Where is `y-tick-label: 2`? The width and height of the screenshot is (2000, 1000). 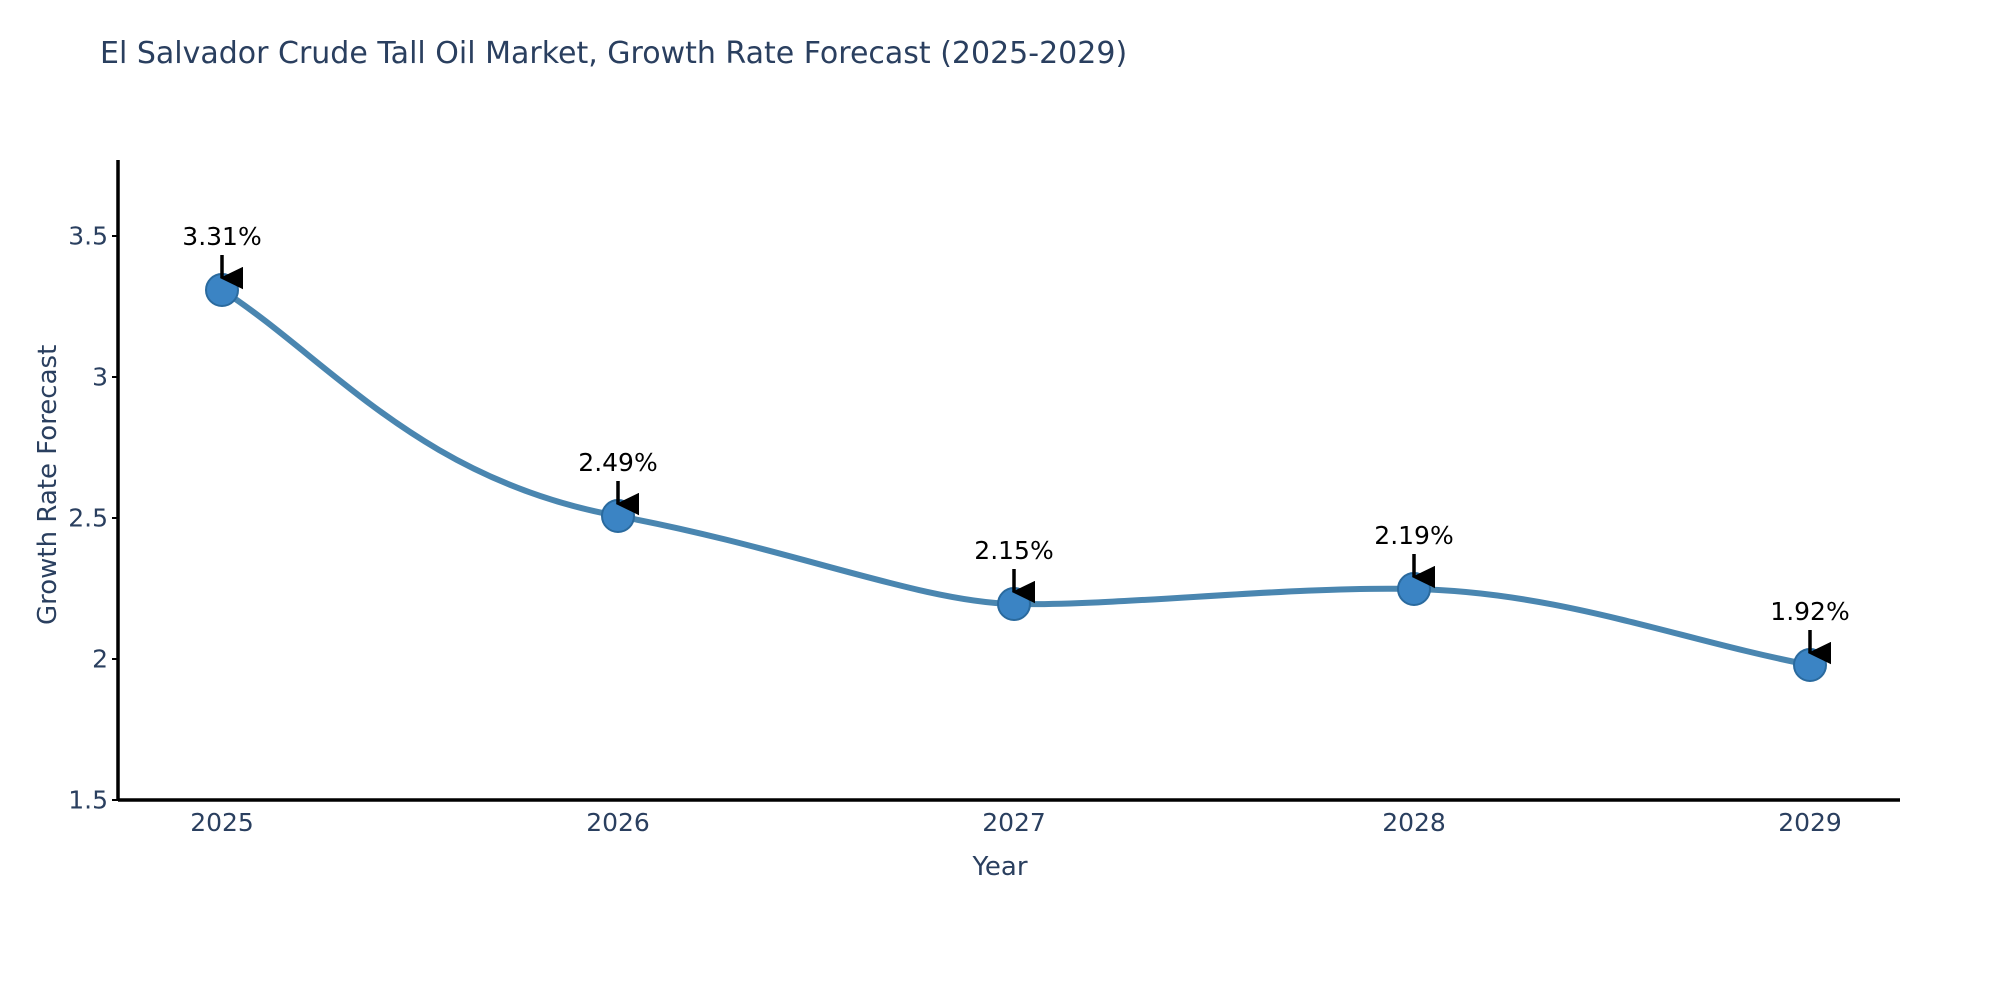 y-tick-label: 2 is located at coordinates (100, 659).